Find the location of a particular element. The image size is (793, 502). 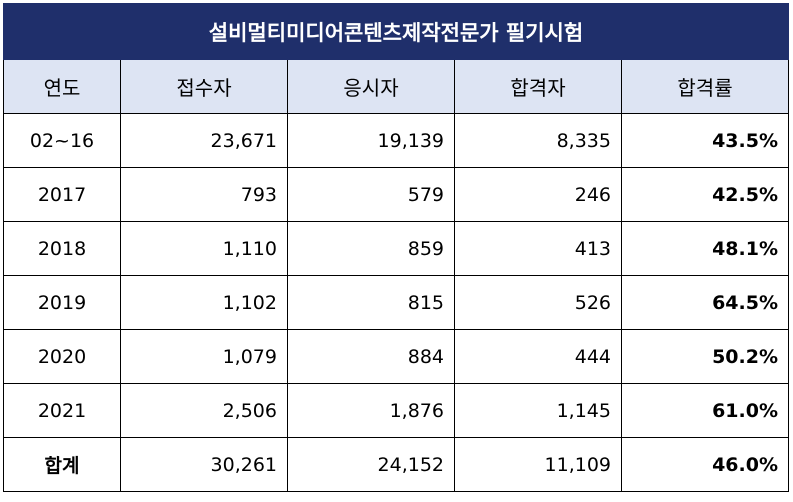

pass-rate-cell: 42.5% is located at coordinates (705, 194).